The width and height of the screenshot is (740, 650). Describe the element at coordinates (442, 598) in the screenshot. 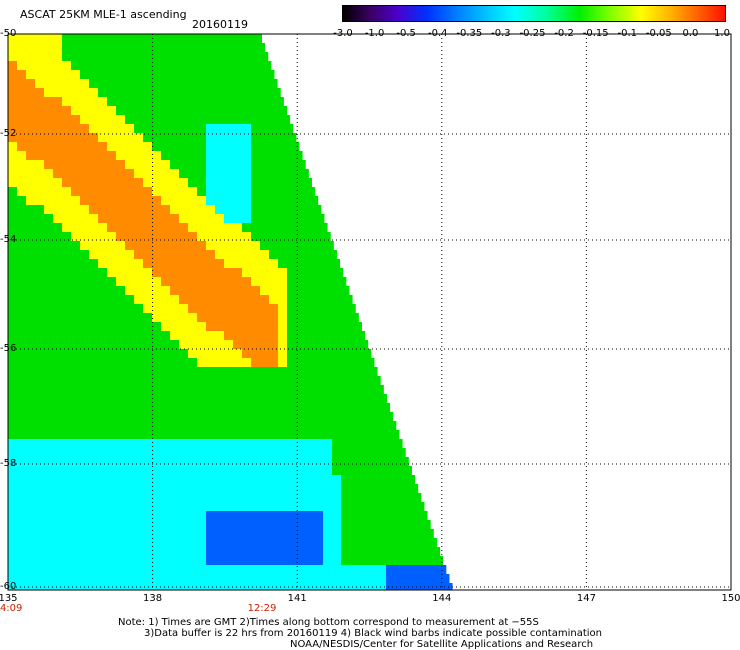

I see `longitude-label: 144` at that location.